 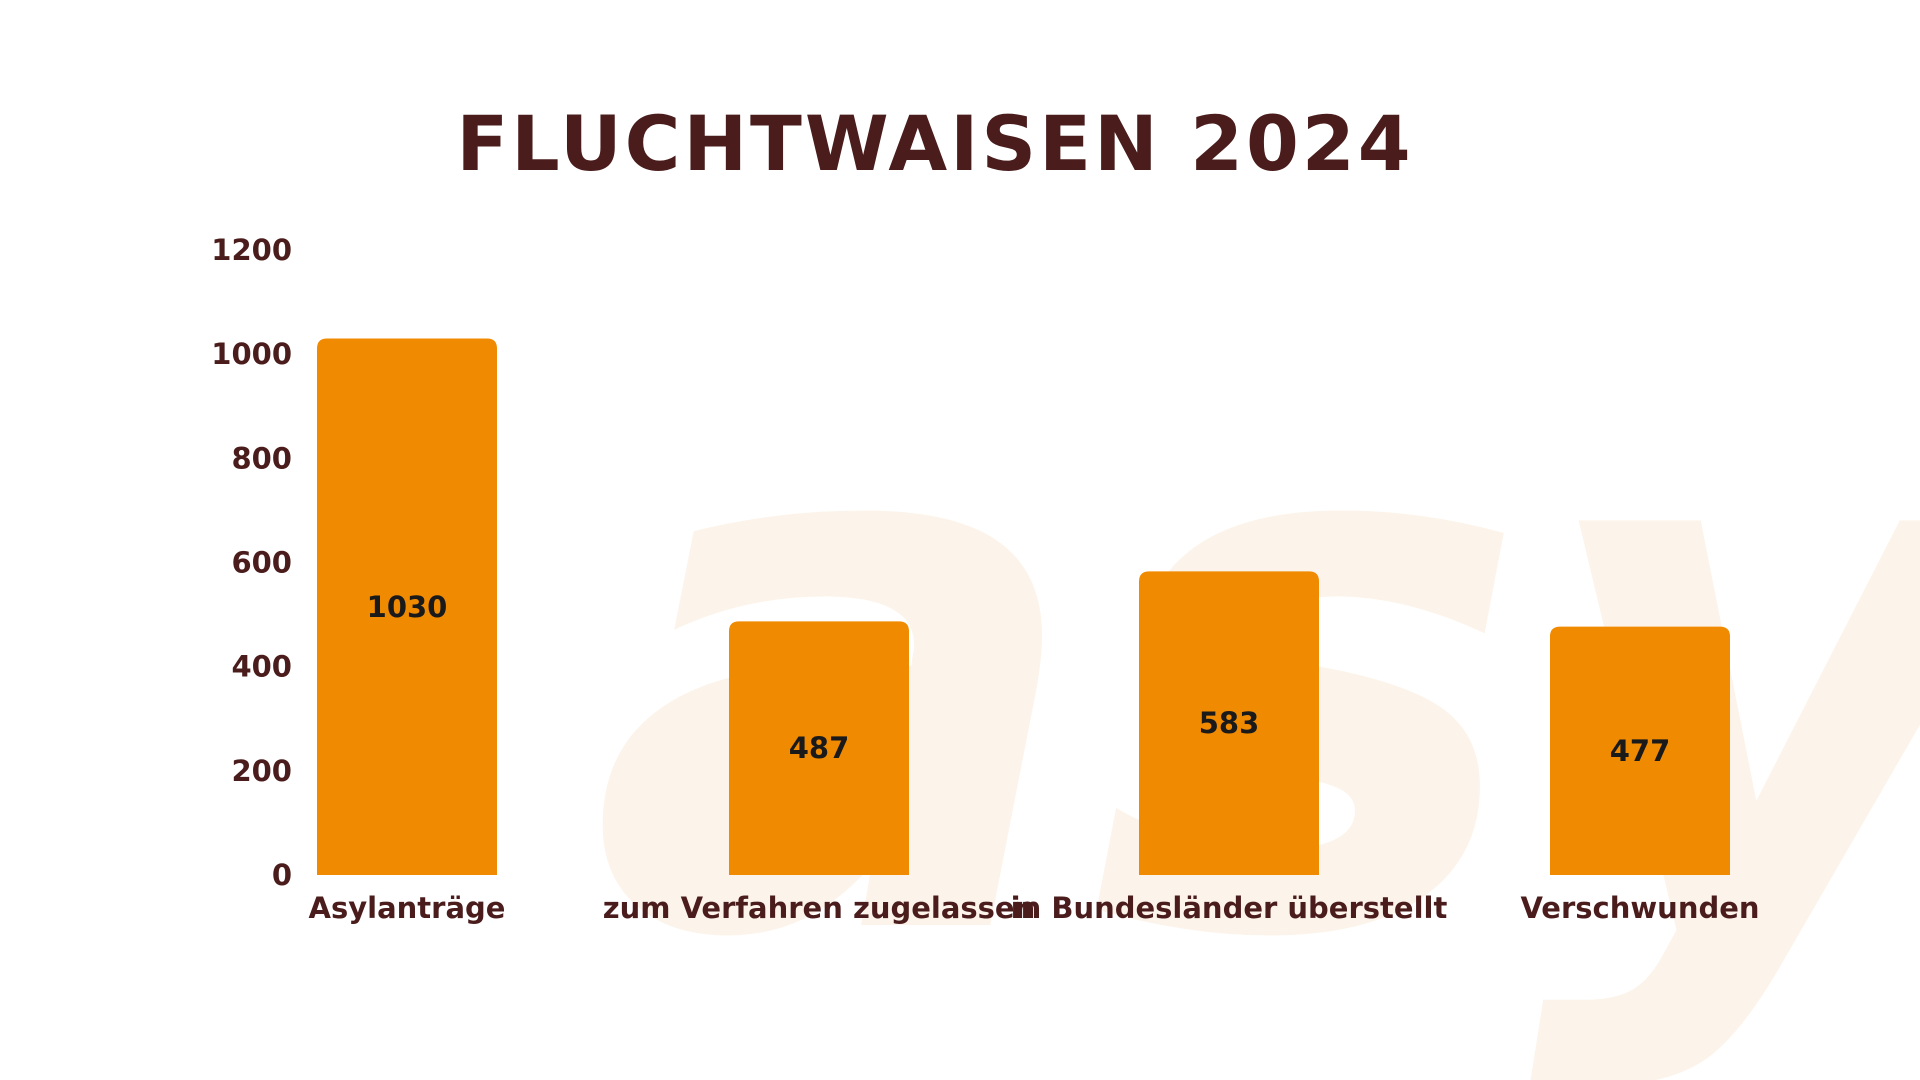 What do you see at coordinates (1639, 908) in the screenshot?
I see `category-label: Verschwunden` at bounding box center [1639, 908].